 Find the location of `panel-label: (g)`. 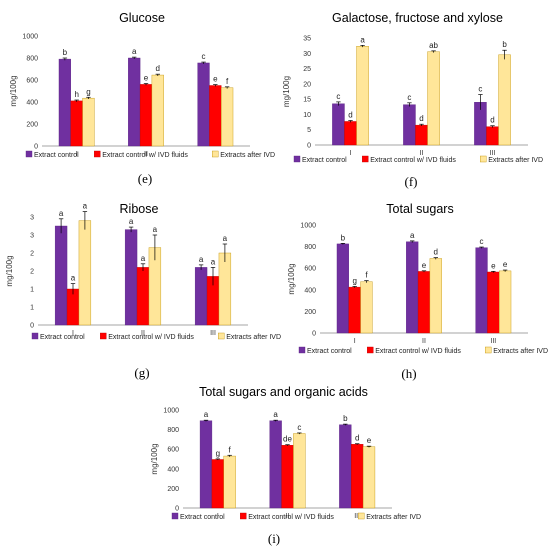

panel-label: (g) is located at coordinates (141, 372).